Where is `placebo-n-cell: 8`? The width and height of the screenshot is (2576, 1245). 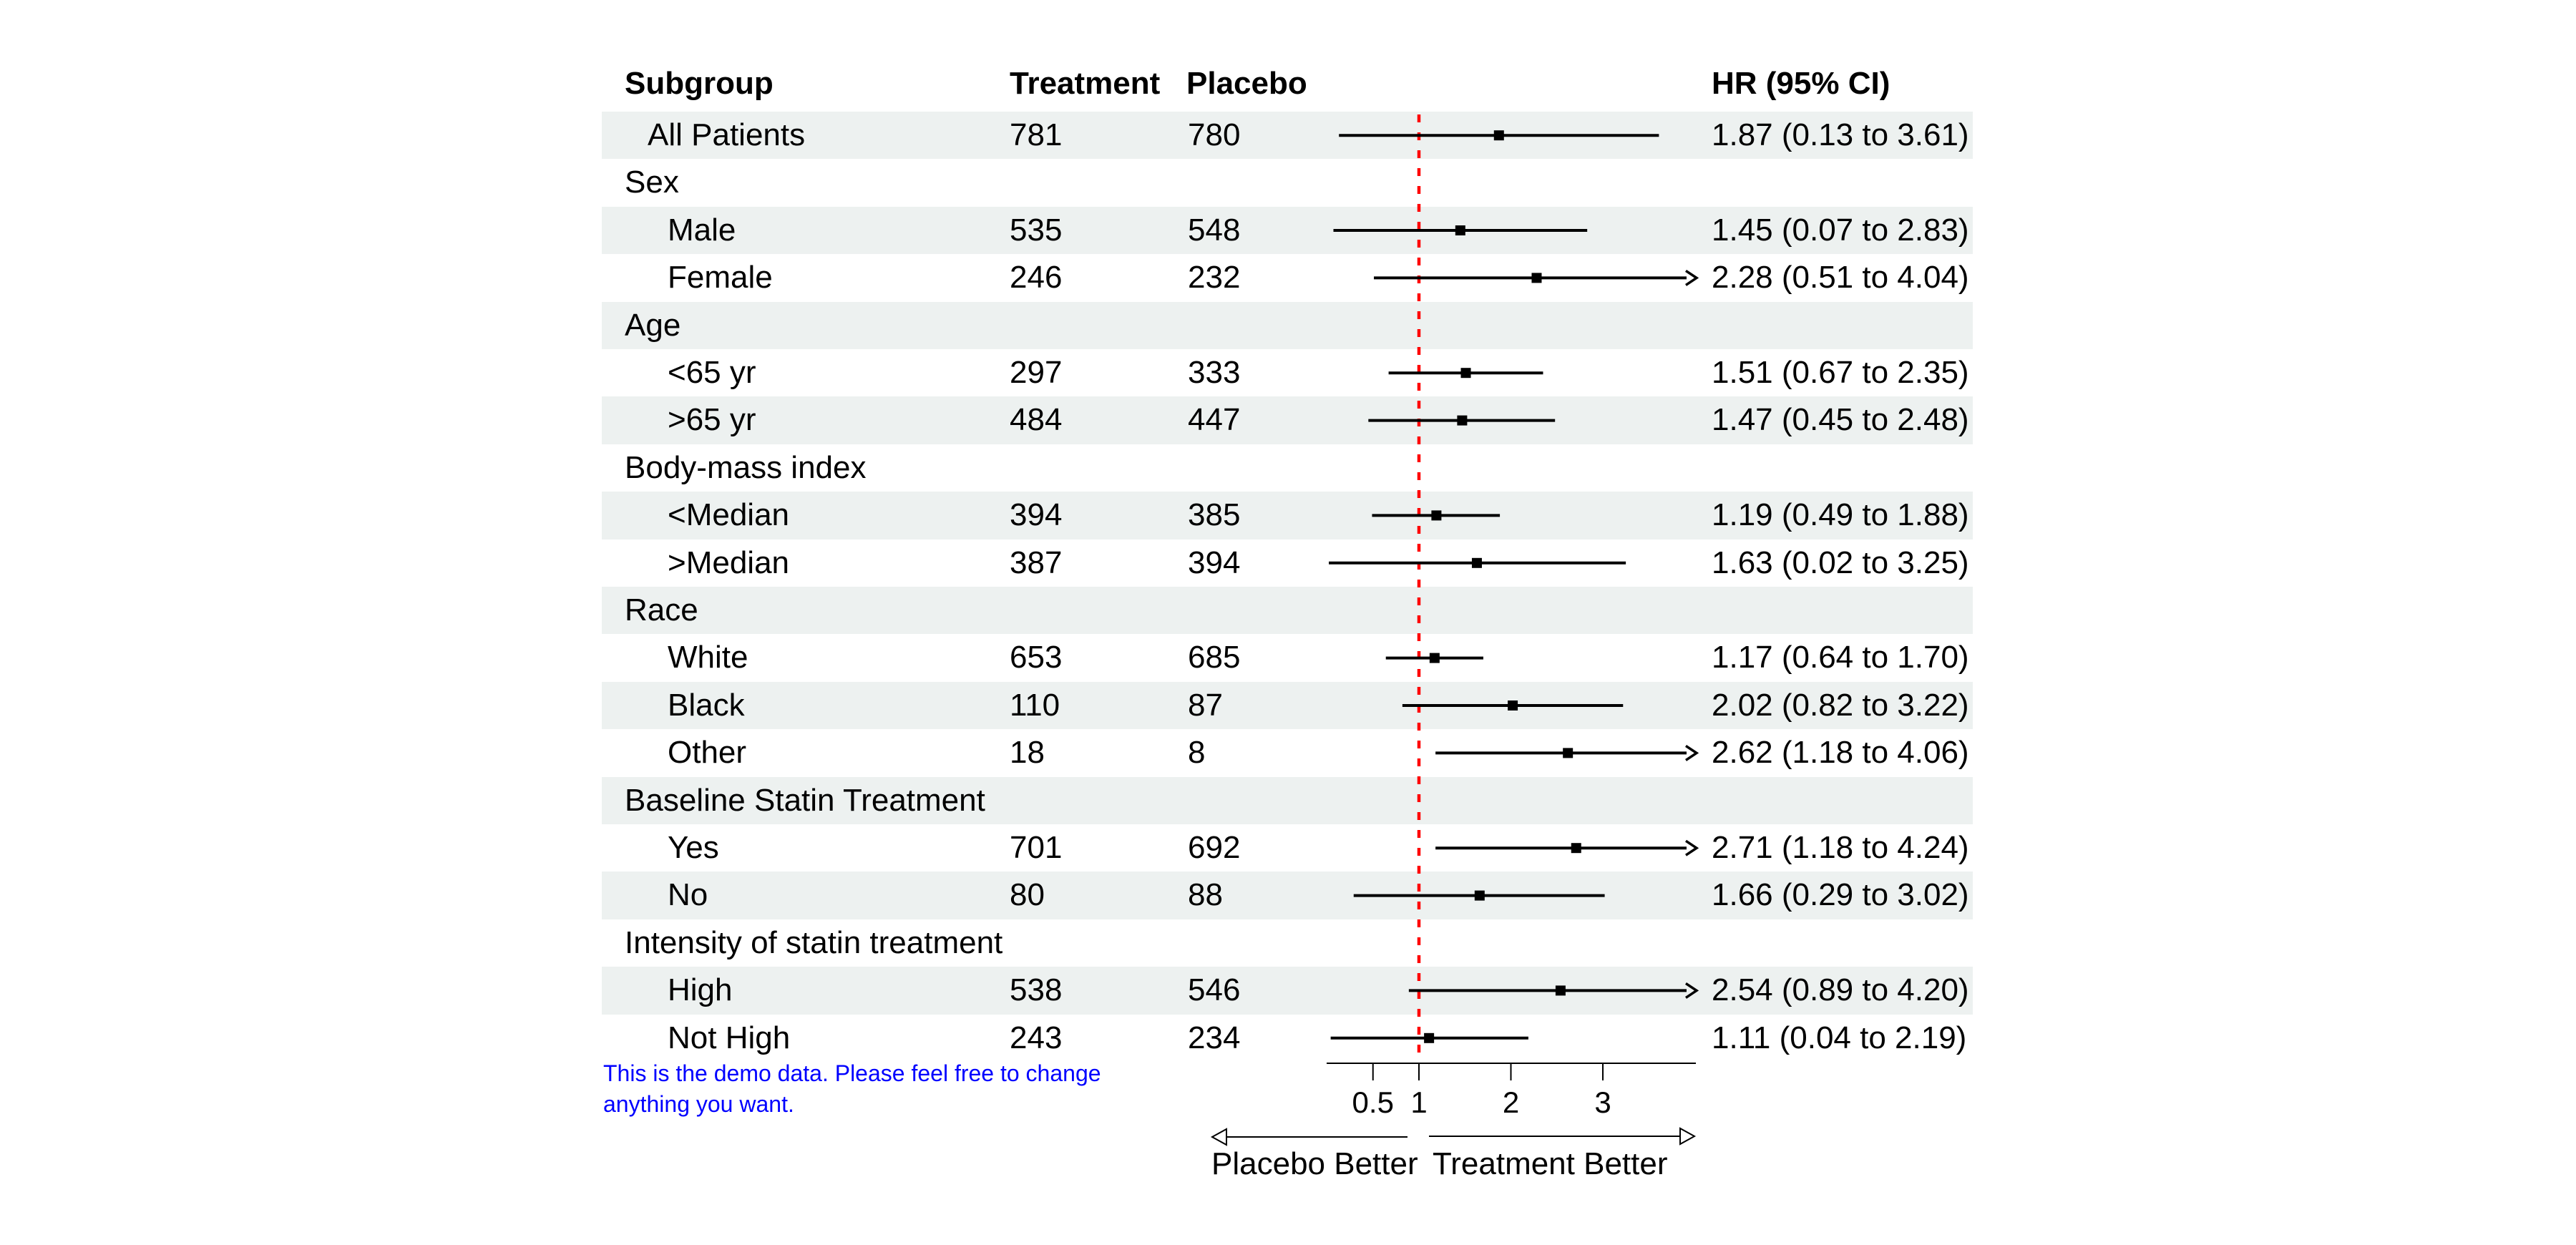 placebo-n-cell: 8 is located at coordinates (1197, 753).